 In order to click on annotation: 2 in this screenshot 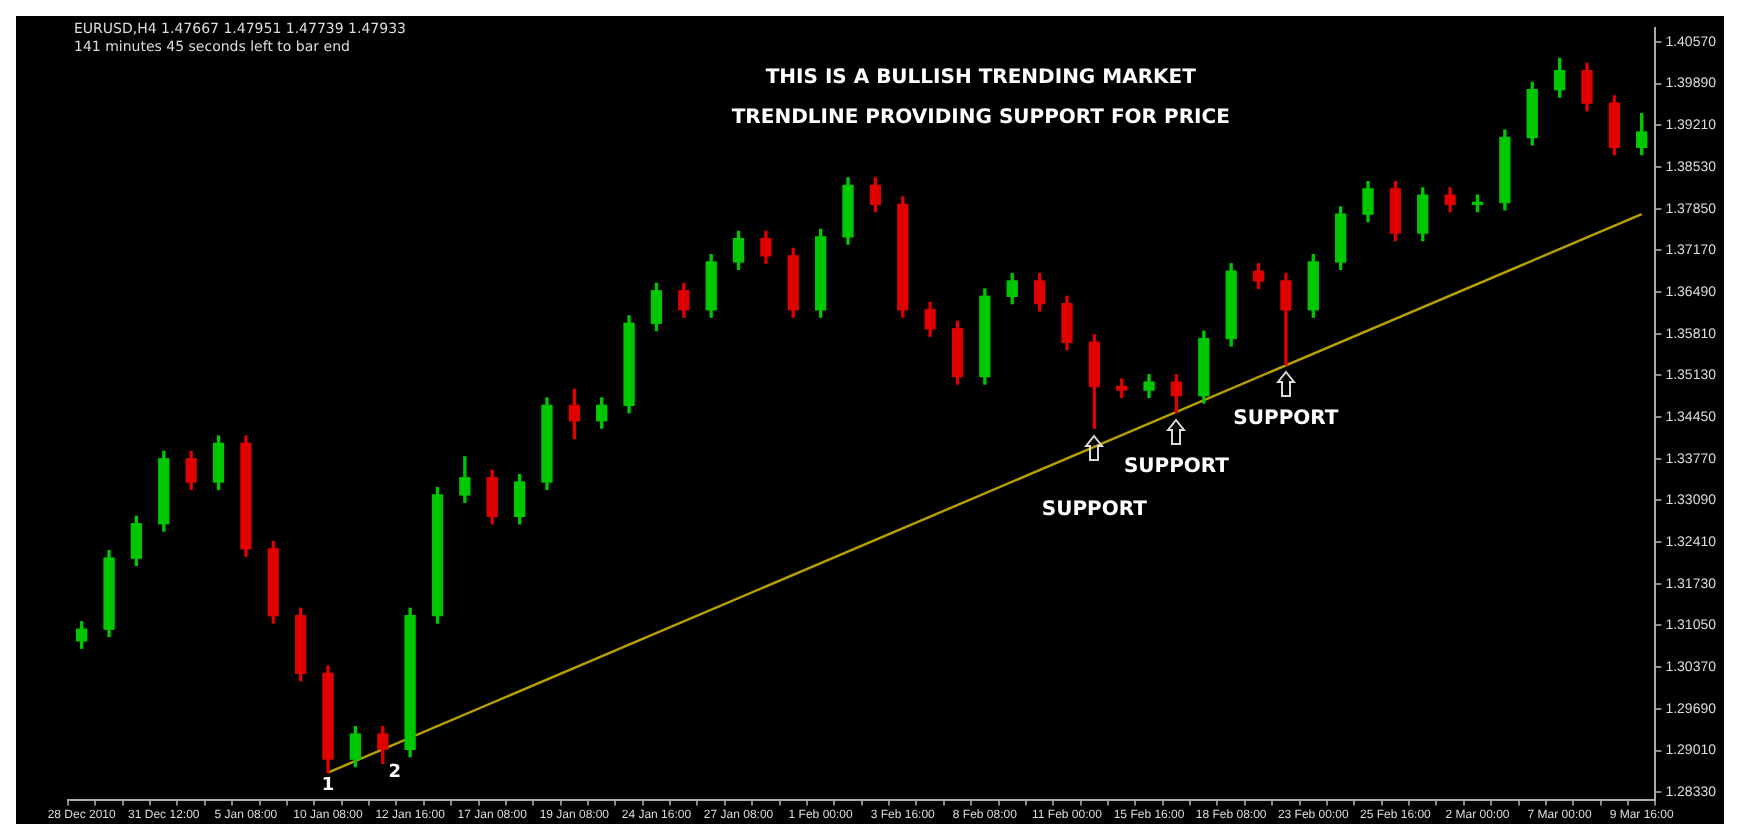, I will do `click(395, 773)`.